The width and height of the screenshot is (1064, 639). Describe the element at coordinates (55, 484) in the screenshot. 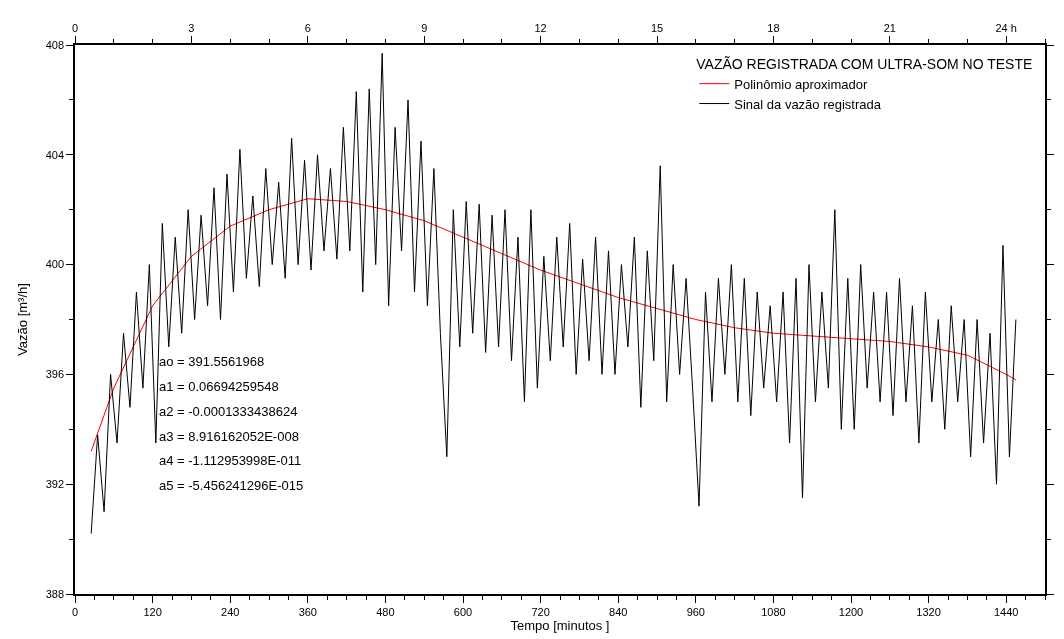

I see `y-tick-label: 392` at that location.